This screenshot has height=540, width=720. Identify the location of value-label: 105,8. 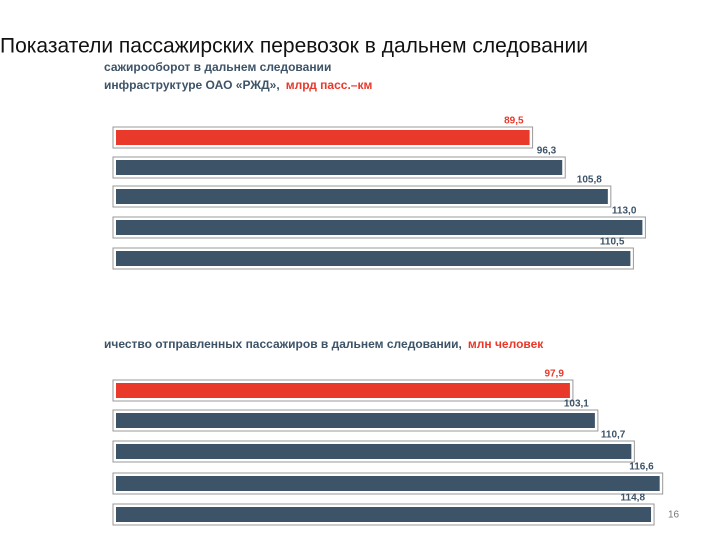
(589, 180).